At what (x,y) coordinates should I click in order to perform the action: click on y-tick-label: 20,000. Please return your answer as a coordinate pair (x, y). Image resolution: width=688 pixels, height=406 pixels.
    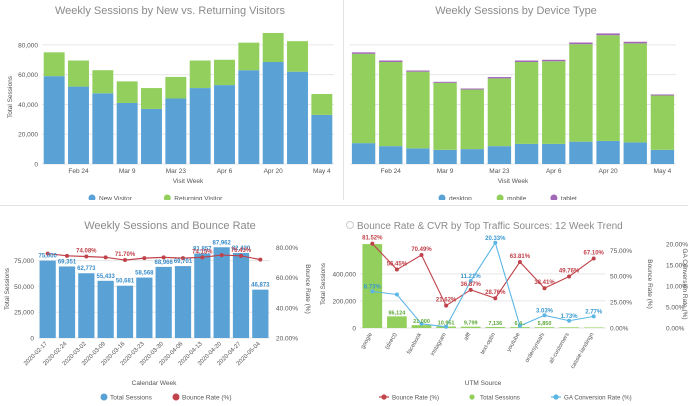
    Looking at the image, I should click on (28, 135).